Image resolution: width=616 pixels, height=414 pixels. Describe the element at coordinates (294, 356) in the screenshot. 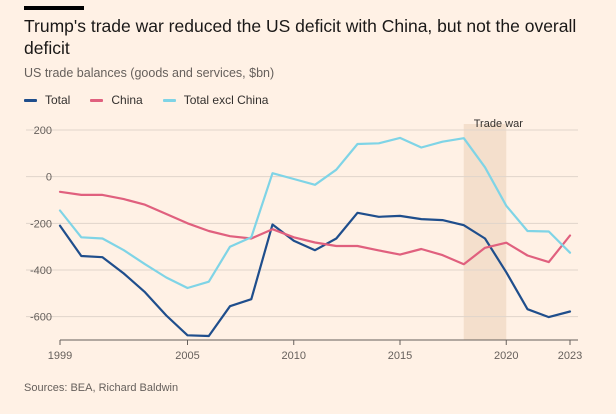

I see `x-tick-label: 2010` at that location.